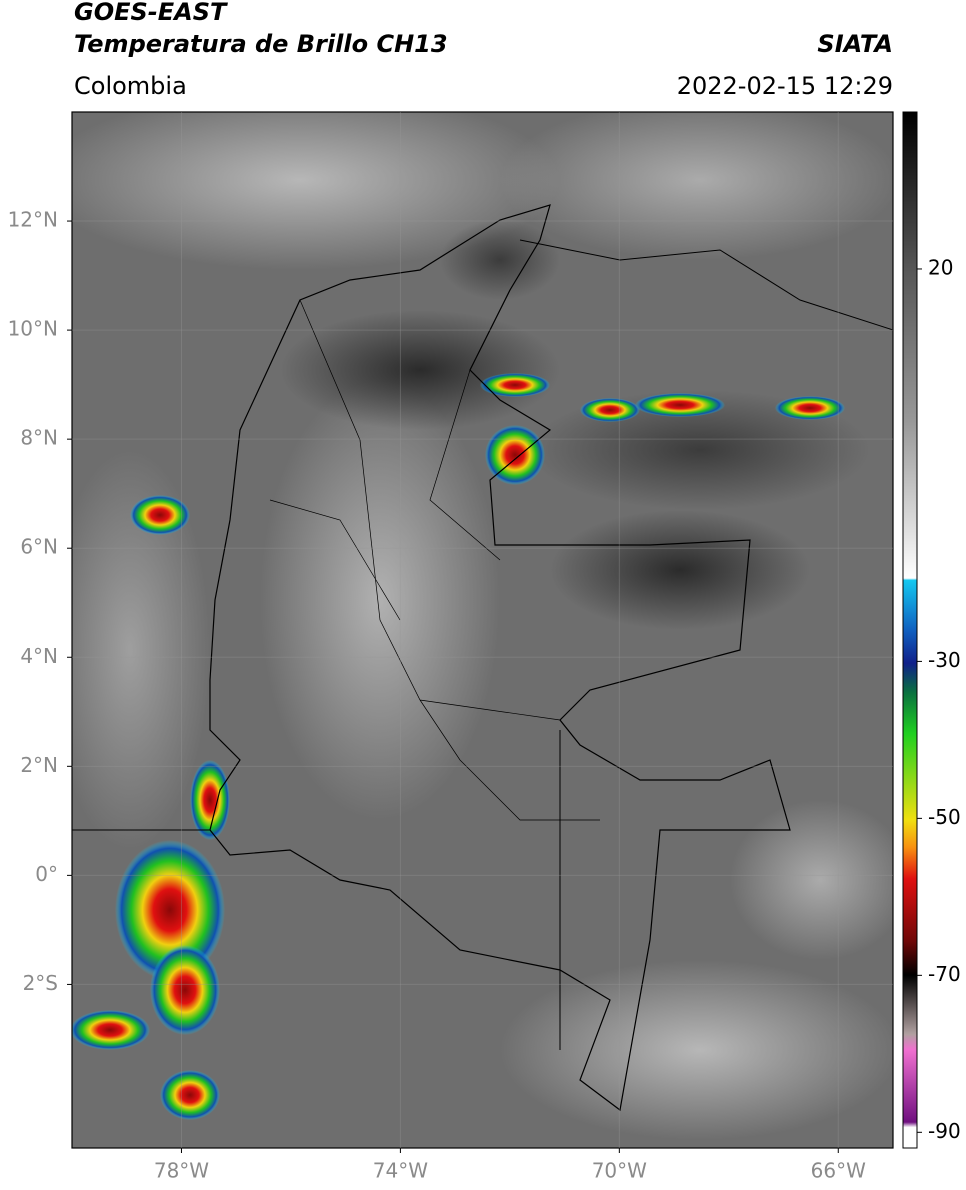  What do you see at coordinates (619, 1171) in the screenshot?
I see `lon-label: 70°W` at bounding box center [619, 1171].